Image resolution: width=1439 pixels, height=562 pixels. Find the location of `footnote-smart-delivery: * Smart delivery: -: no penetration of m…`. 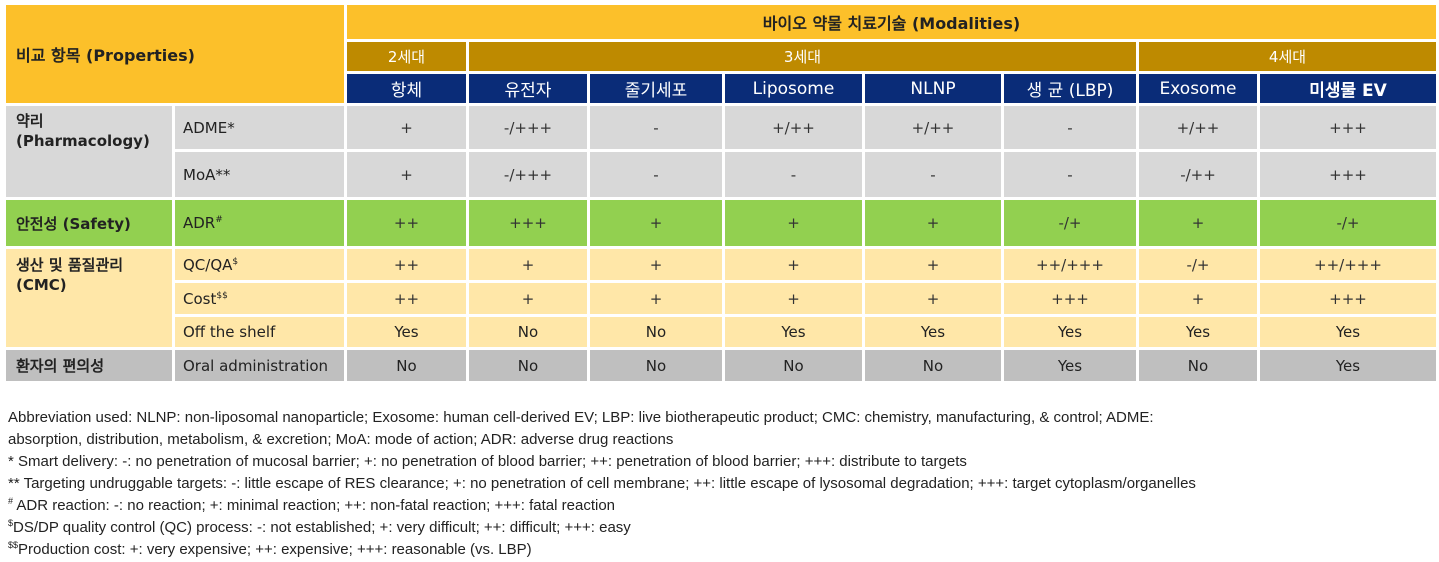

footnote-smart-delivery: * Smart delivery: -: no penetration of m… is located at coordinates (487, 461).